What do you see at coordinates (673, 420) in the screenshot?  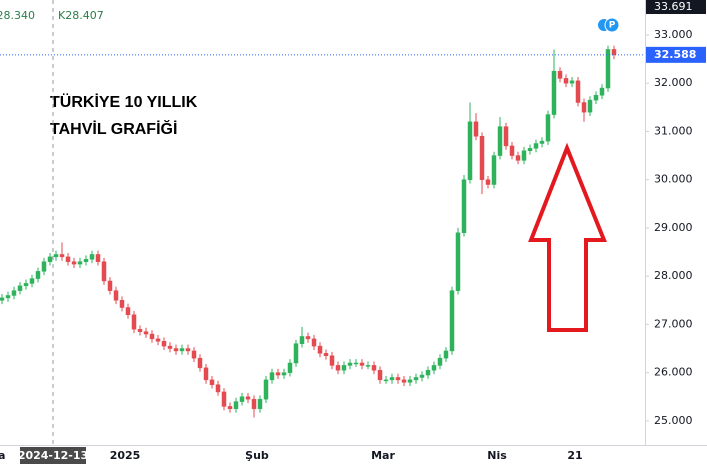 I see `y-tick-label: 25.000` at bounding box center [673, 420].